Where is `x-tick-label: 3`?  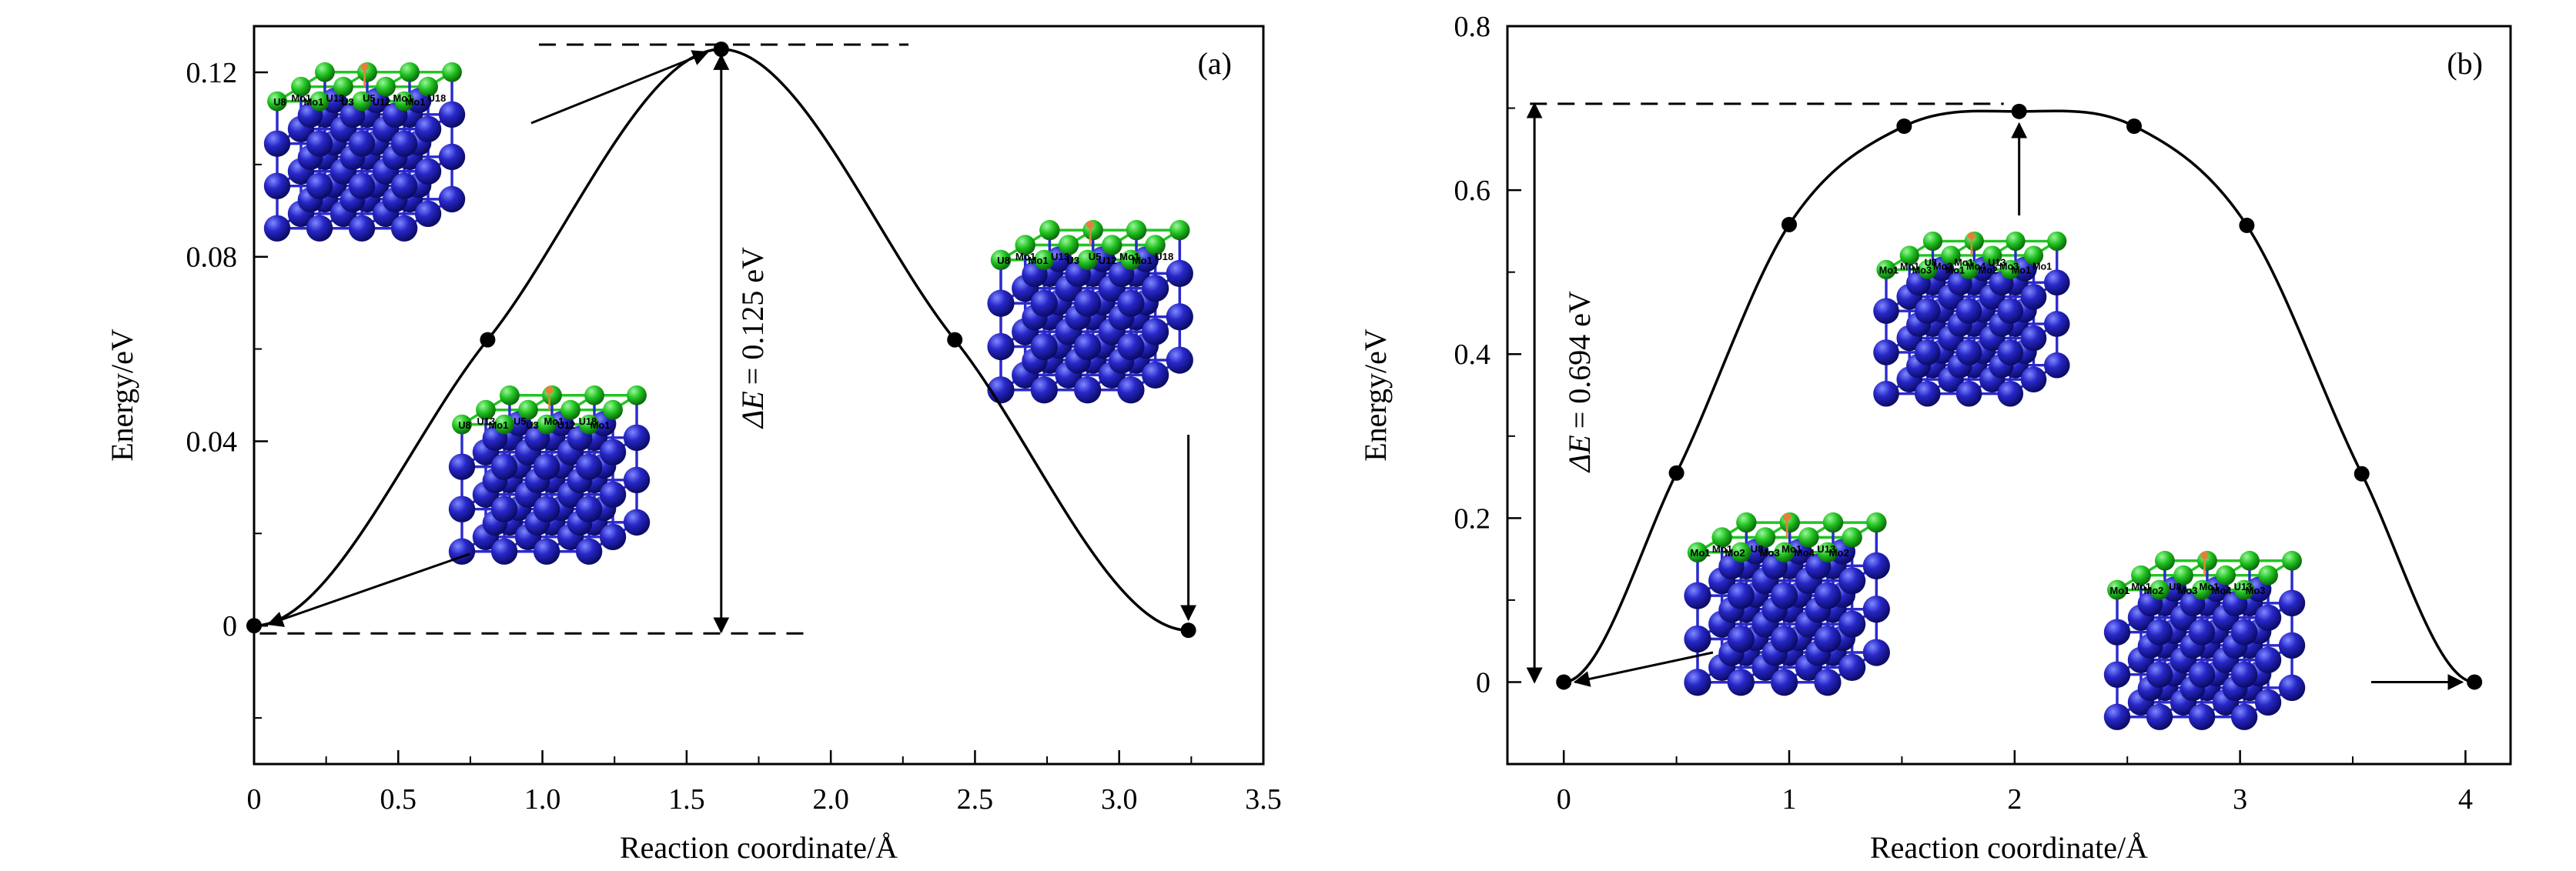 x-tick-label: 3 is located at coordinates (2240, 800).